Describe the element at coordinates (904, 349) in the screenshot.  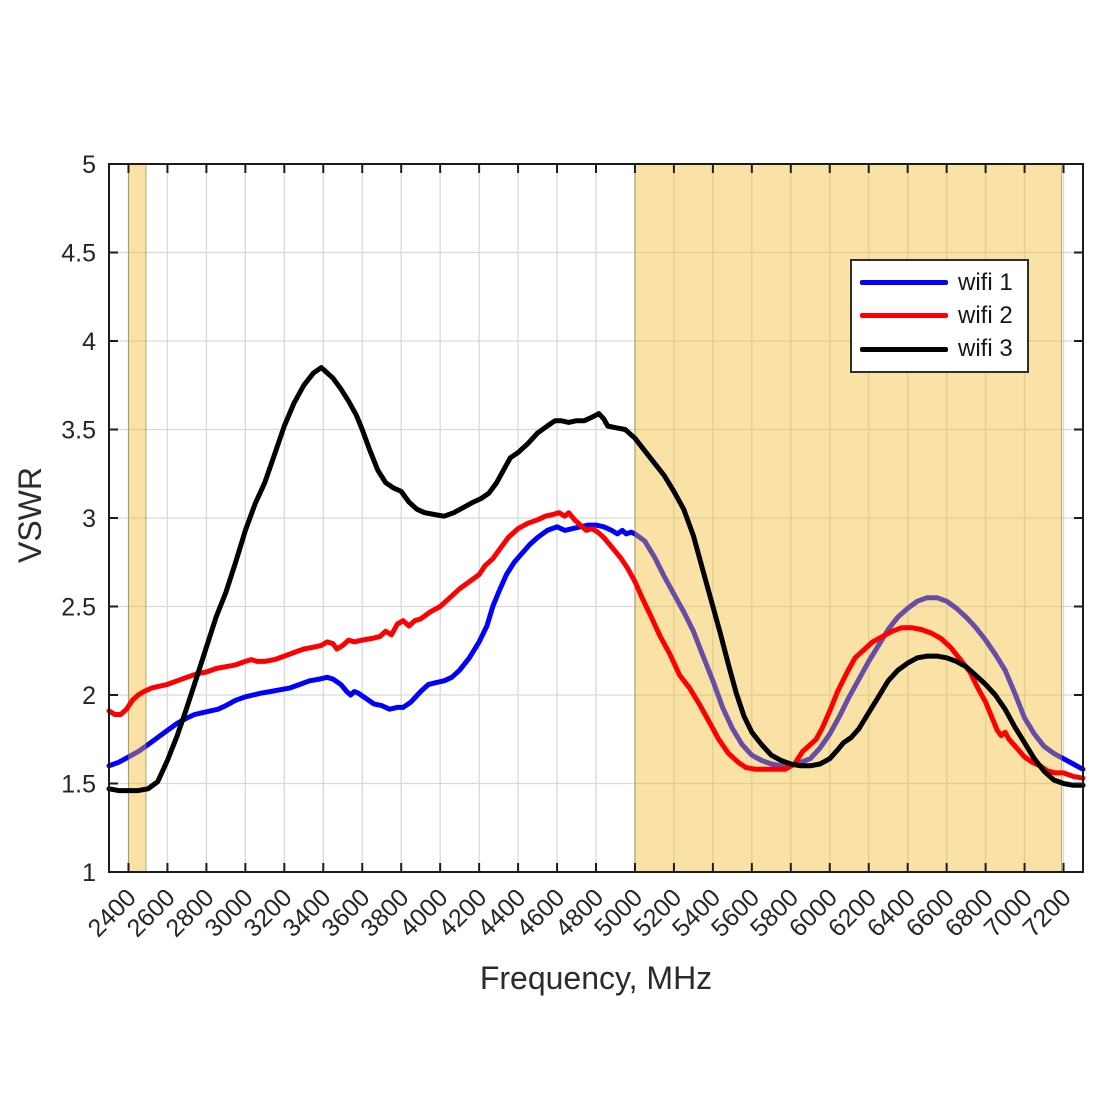
I see `legend-line-sample-wifi3` at that location.